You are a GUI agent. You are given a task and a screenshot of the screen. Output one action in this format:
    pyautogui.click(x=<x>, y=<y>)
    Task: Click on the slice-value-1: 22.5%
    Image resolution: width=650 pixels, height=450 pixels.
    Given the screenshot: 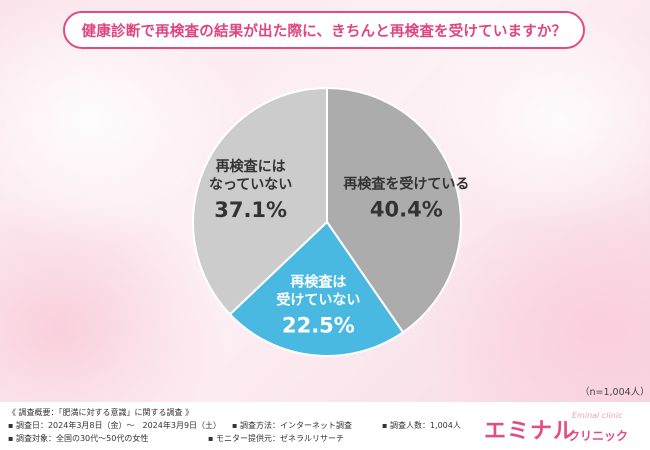 What is the action you would take?
    pyautogui.click(x=318, y=326)
    